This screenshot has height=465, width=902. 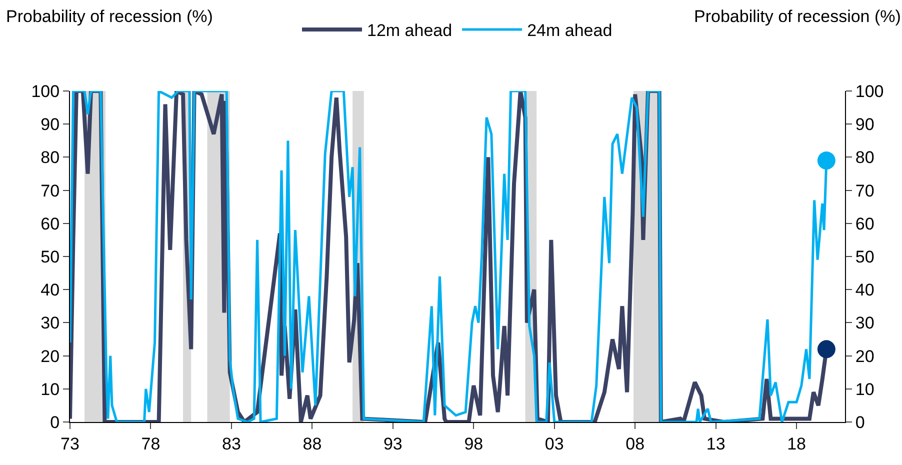 What do you see at coordinates (864, 224) in the screenshot?
I see `y2-tick-label: 60` at bounding box center [864, 224].